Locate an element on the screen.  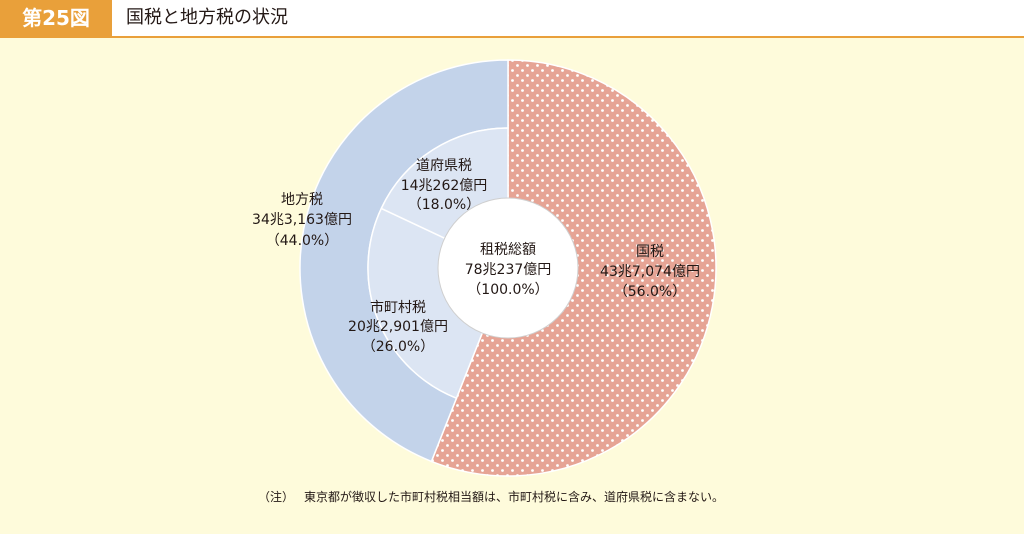
footnote: （注） 東京都が徴収した市町村税相当額は、市町村税に含み、道府県税に含まない。 is located at coordinates (491, 496).